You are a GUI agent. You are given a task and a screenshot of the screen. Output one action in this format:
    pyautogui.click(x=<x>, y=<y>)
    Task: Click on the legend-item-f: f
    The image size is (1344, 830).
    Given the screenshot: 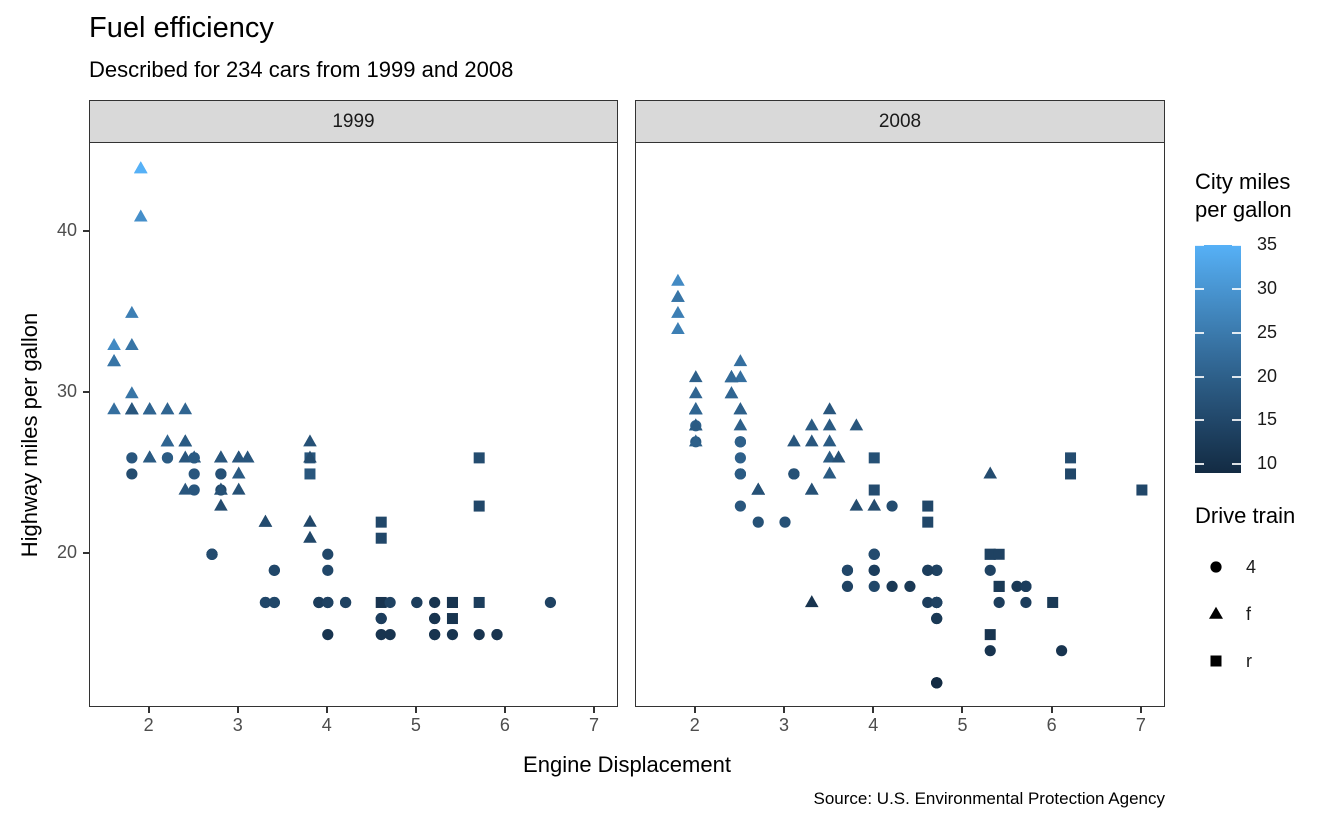 What is the action you would take?
    pyautogui.click(x=1227, y=614)
    